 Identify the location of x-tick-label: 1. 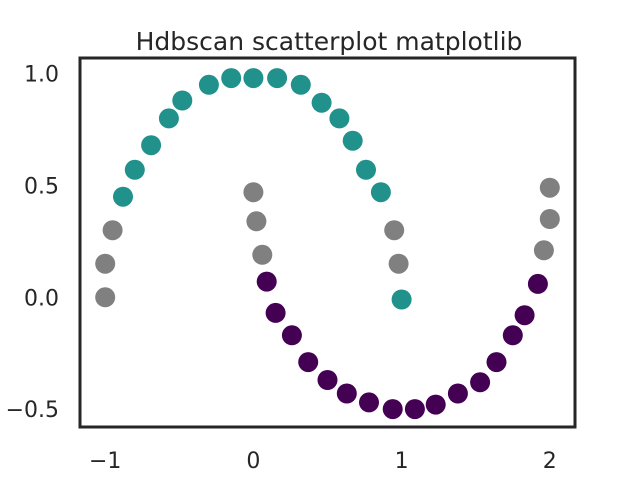
(402, 461).